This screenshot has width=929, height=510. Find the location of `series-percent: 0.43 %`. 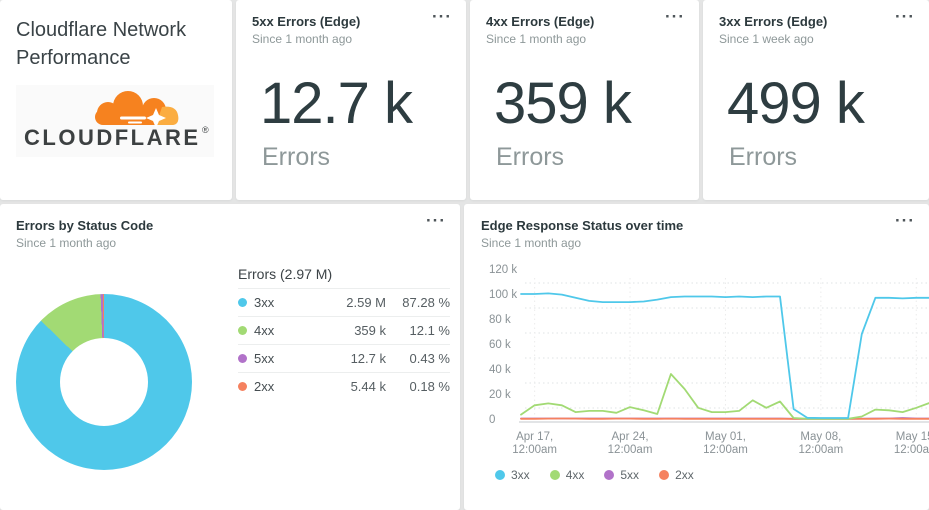

series-percent: 0.43 % is located at coordinates (429, 358).